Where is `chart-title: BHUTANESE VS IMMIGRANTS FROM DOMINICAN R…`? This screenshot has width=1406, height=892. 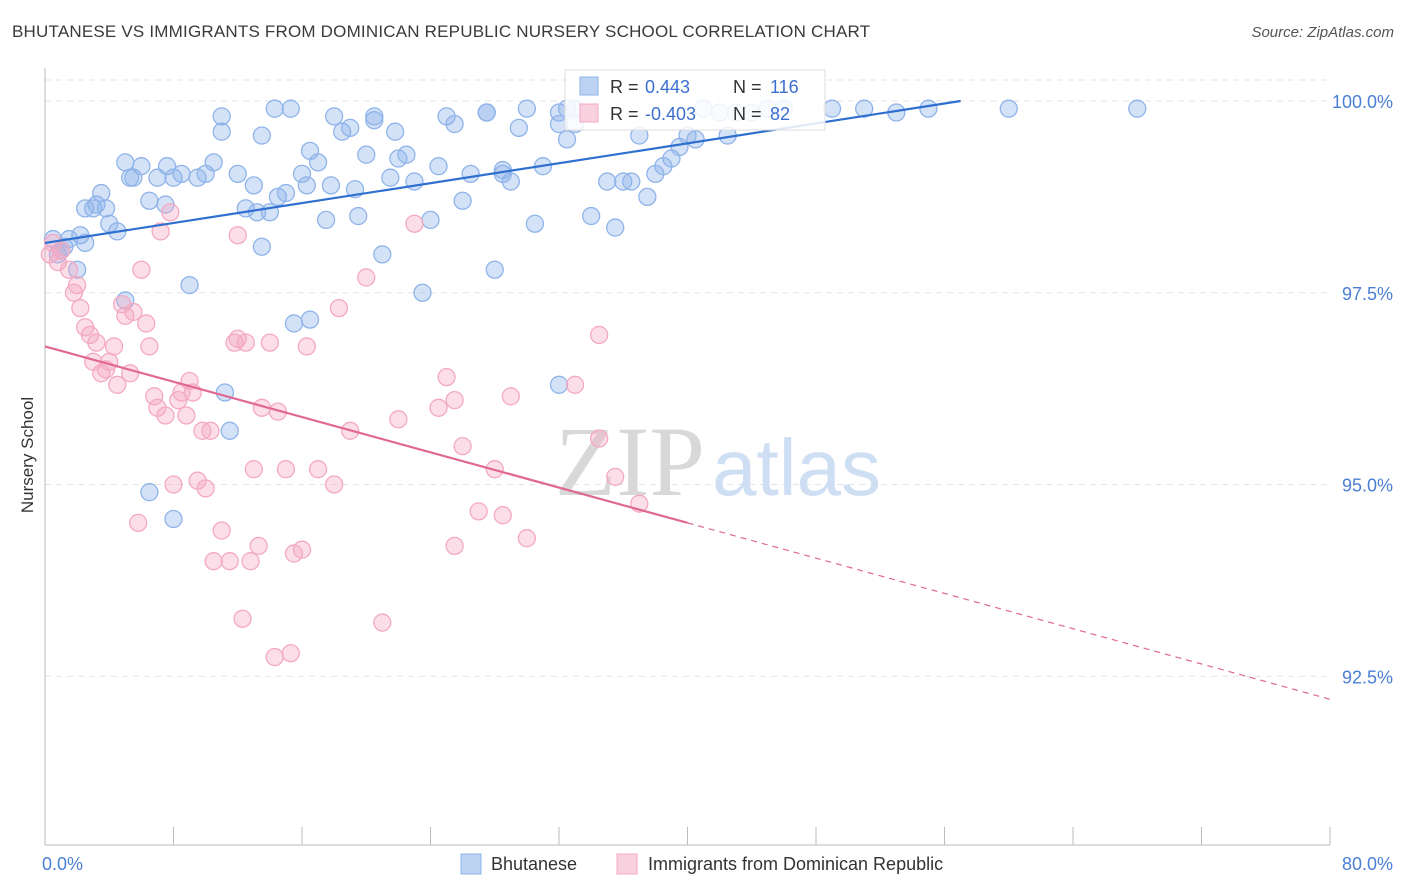 chart-title: BHUTANESE VS IMMIGRANTS FROM DOMINICAN R… is located at coordinates (441, 31).